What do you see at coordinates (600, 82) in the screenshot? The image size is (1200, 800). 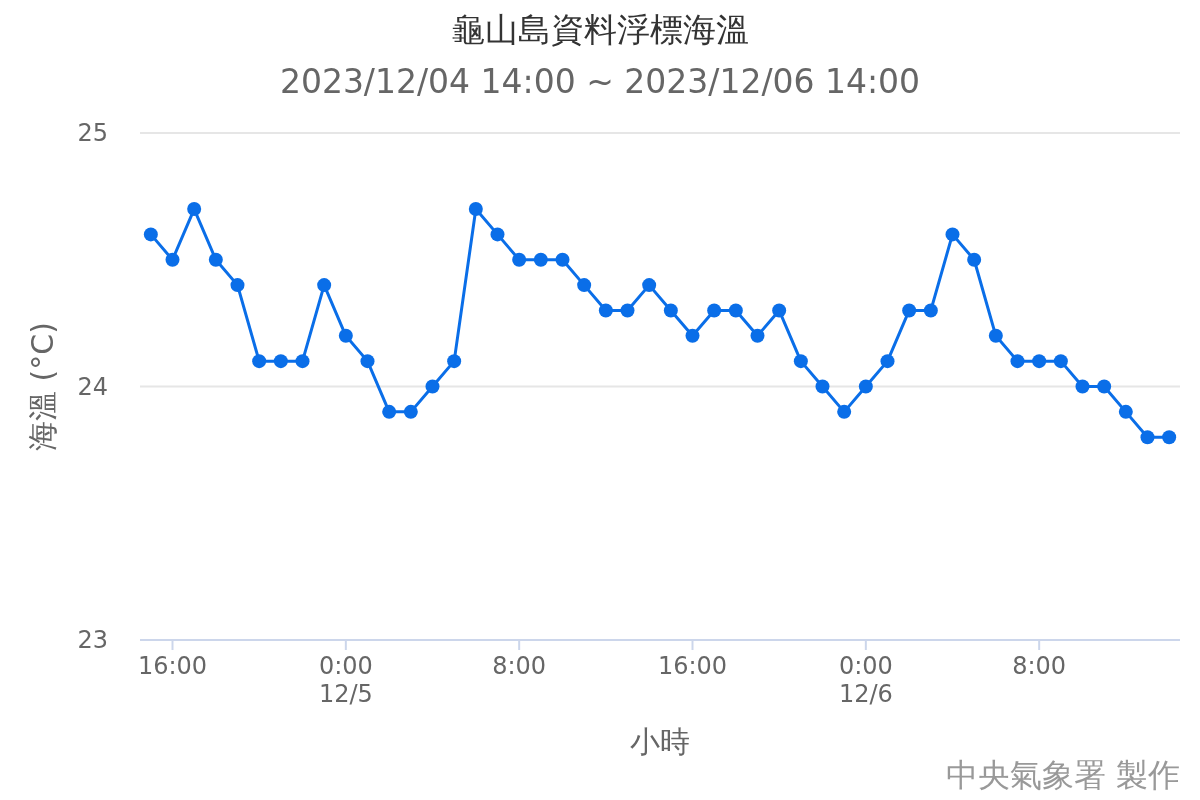 I see `chart-subtitle: 2023/12/04 14:00 ~ 2023/12/06 14:00` at bounding box center [600, 82].